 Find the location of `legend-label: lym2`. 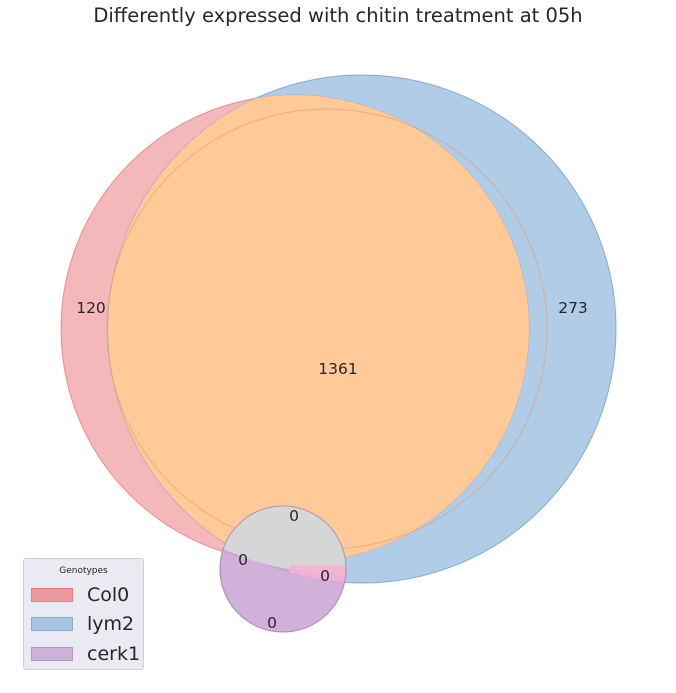

legend-label: lym2 is located at coordinates (111, 624).